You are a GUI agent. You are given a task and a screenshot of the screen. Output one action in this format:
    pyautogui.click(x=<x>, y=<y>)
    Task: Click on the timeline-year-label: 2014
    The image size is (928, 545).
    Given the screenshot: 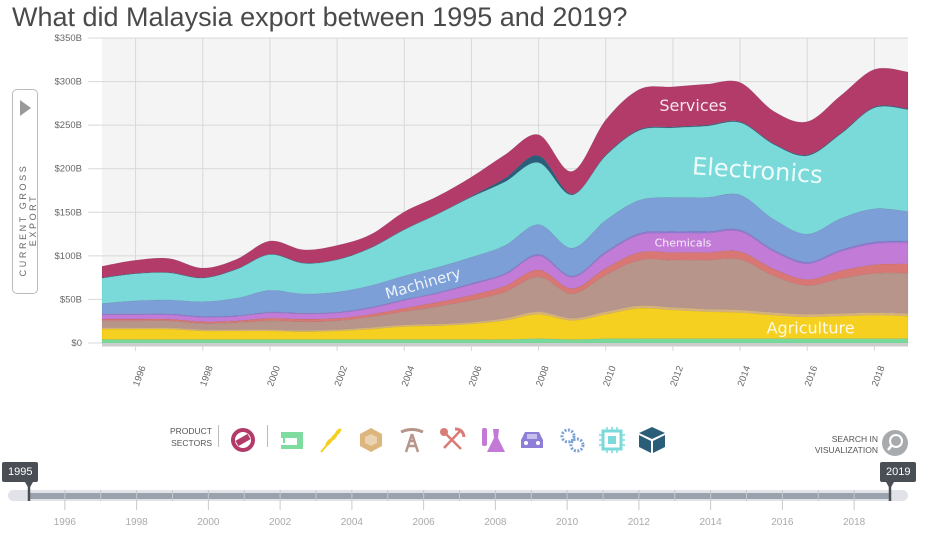 What is the action you would take?
    pyautogui.click(x=710, y=522)
    